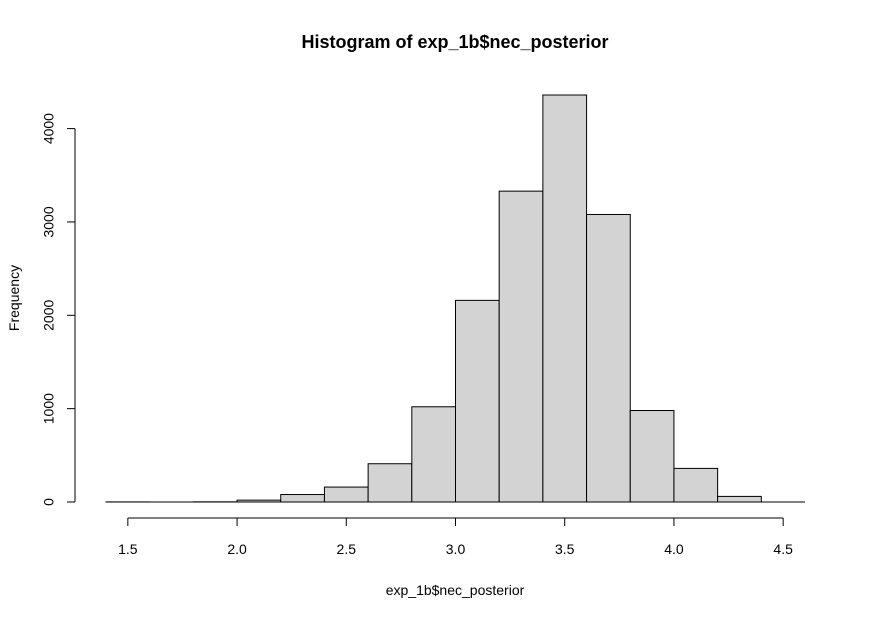  Describe the element at coordinates (347, 549) in the screenshot. I see `x-tick-label: 2.5` at that location.